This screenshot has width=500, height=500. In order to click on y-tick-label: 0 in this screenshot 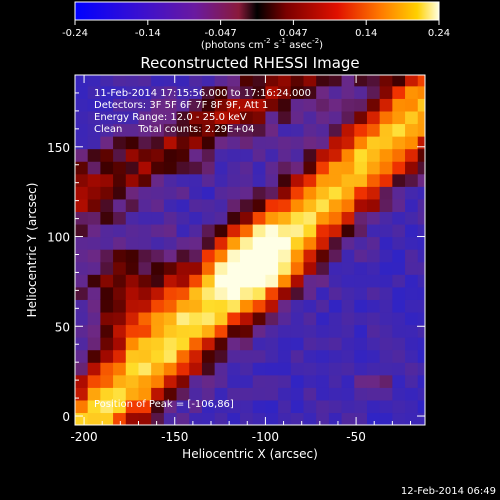, I will do `click(66, 417)`.